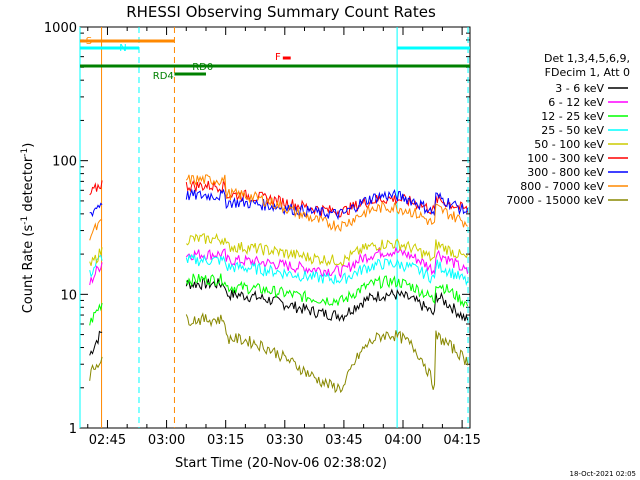  I want to click on legend-entry-label: 100 - 300 keV, so click(565, 158).